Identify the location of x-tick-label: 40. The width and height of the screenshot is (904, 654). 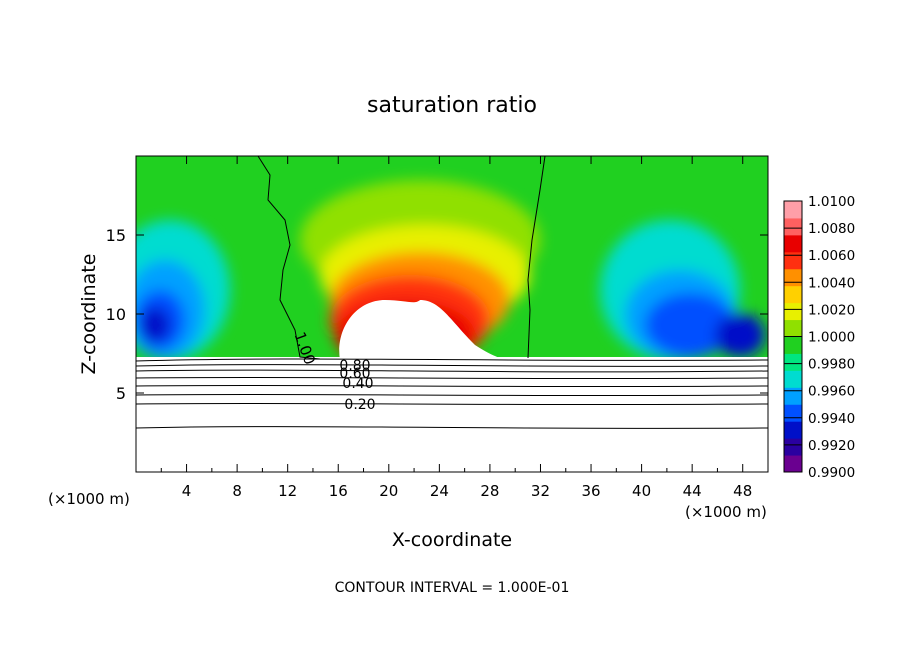
(641, 491).